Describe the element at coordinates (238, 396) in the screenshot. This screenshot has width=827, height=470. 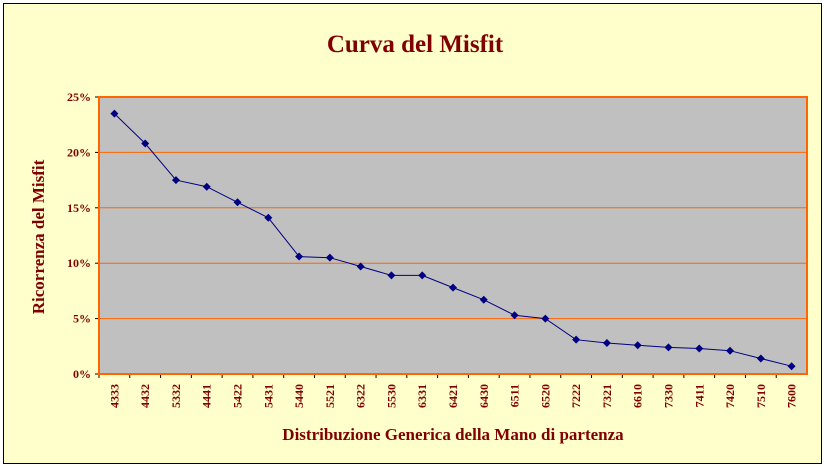
I see `x-tick-label: 5422` at that location.